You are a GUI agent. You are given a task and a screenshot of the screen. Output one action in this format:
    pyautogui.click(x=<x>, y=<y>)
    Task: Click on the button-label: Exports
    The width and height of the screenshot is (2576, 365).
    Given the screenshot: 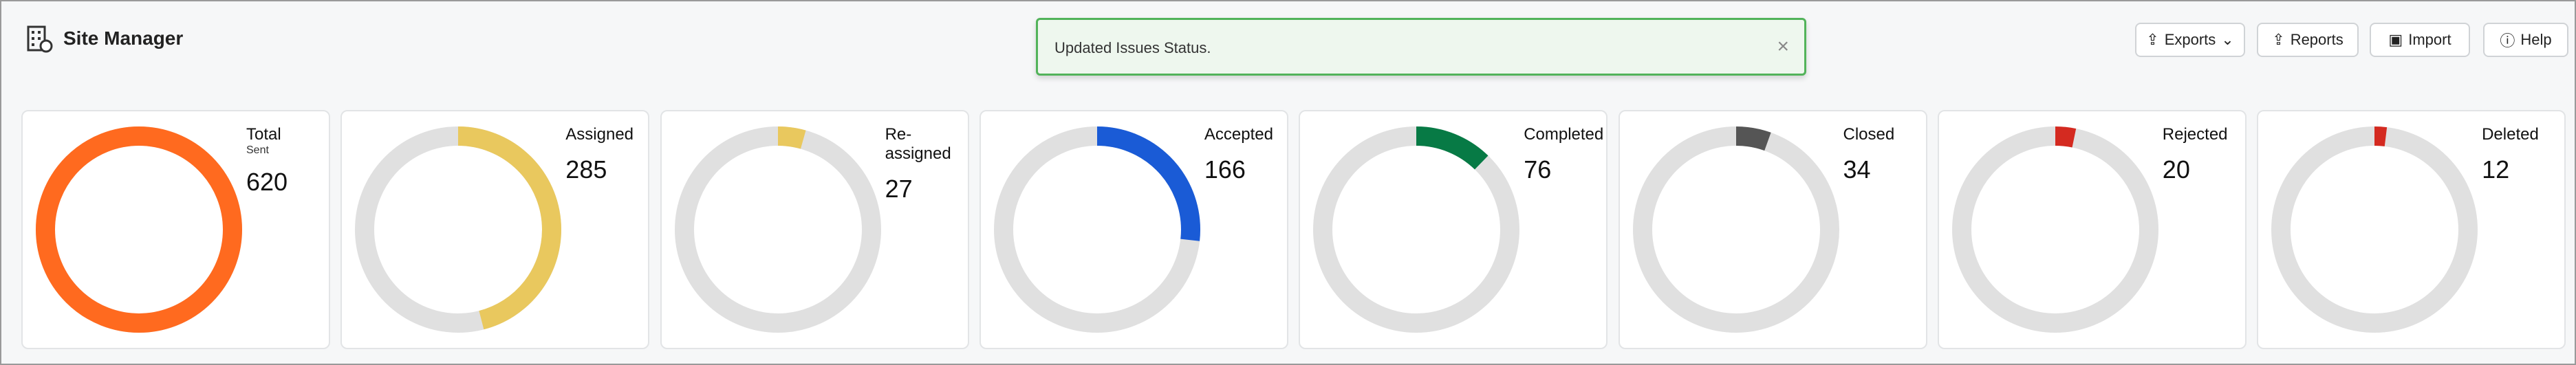 What is the action you would take?
    pyautogui.click(x=2190, y=39)
    